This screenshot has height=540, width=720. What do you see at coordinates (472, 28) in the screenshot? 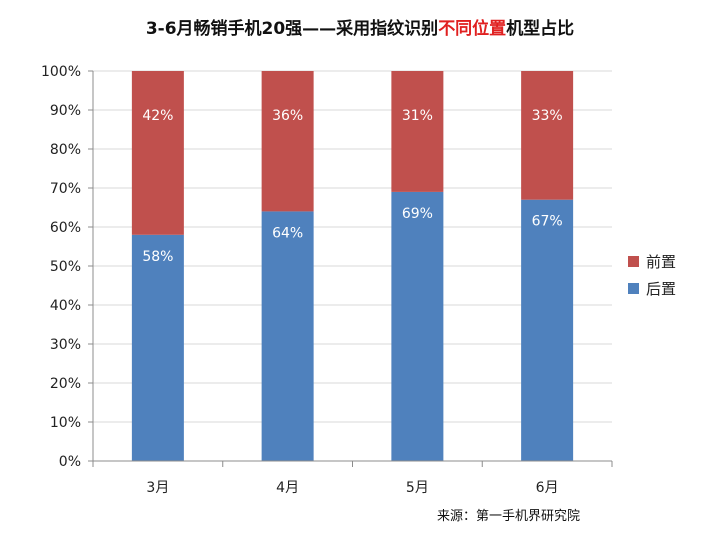
I see `title-part-1: 不同位置` at bounding box center [472, 28].